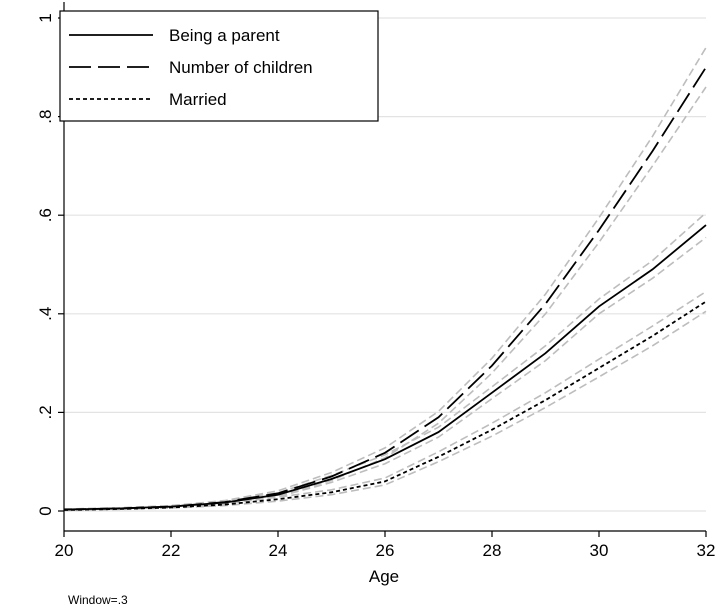 This screenshot has width=717, height=607. What do you see at coordinates (492, 550) in the screenshot?
I see `x-tick-label: 28` at bounding box center [492, 550].